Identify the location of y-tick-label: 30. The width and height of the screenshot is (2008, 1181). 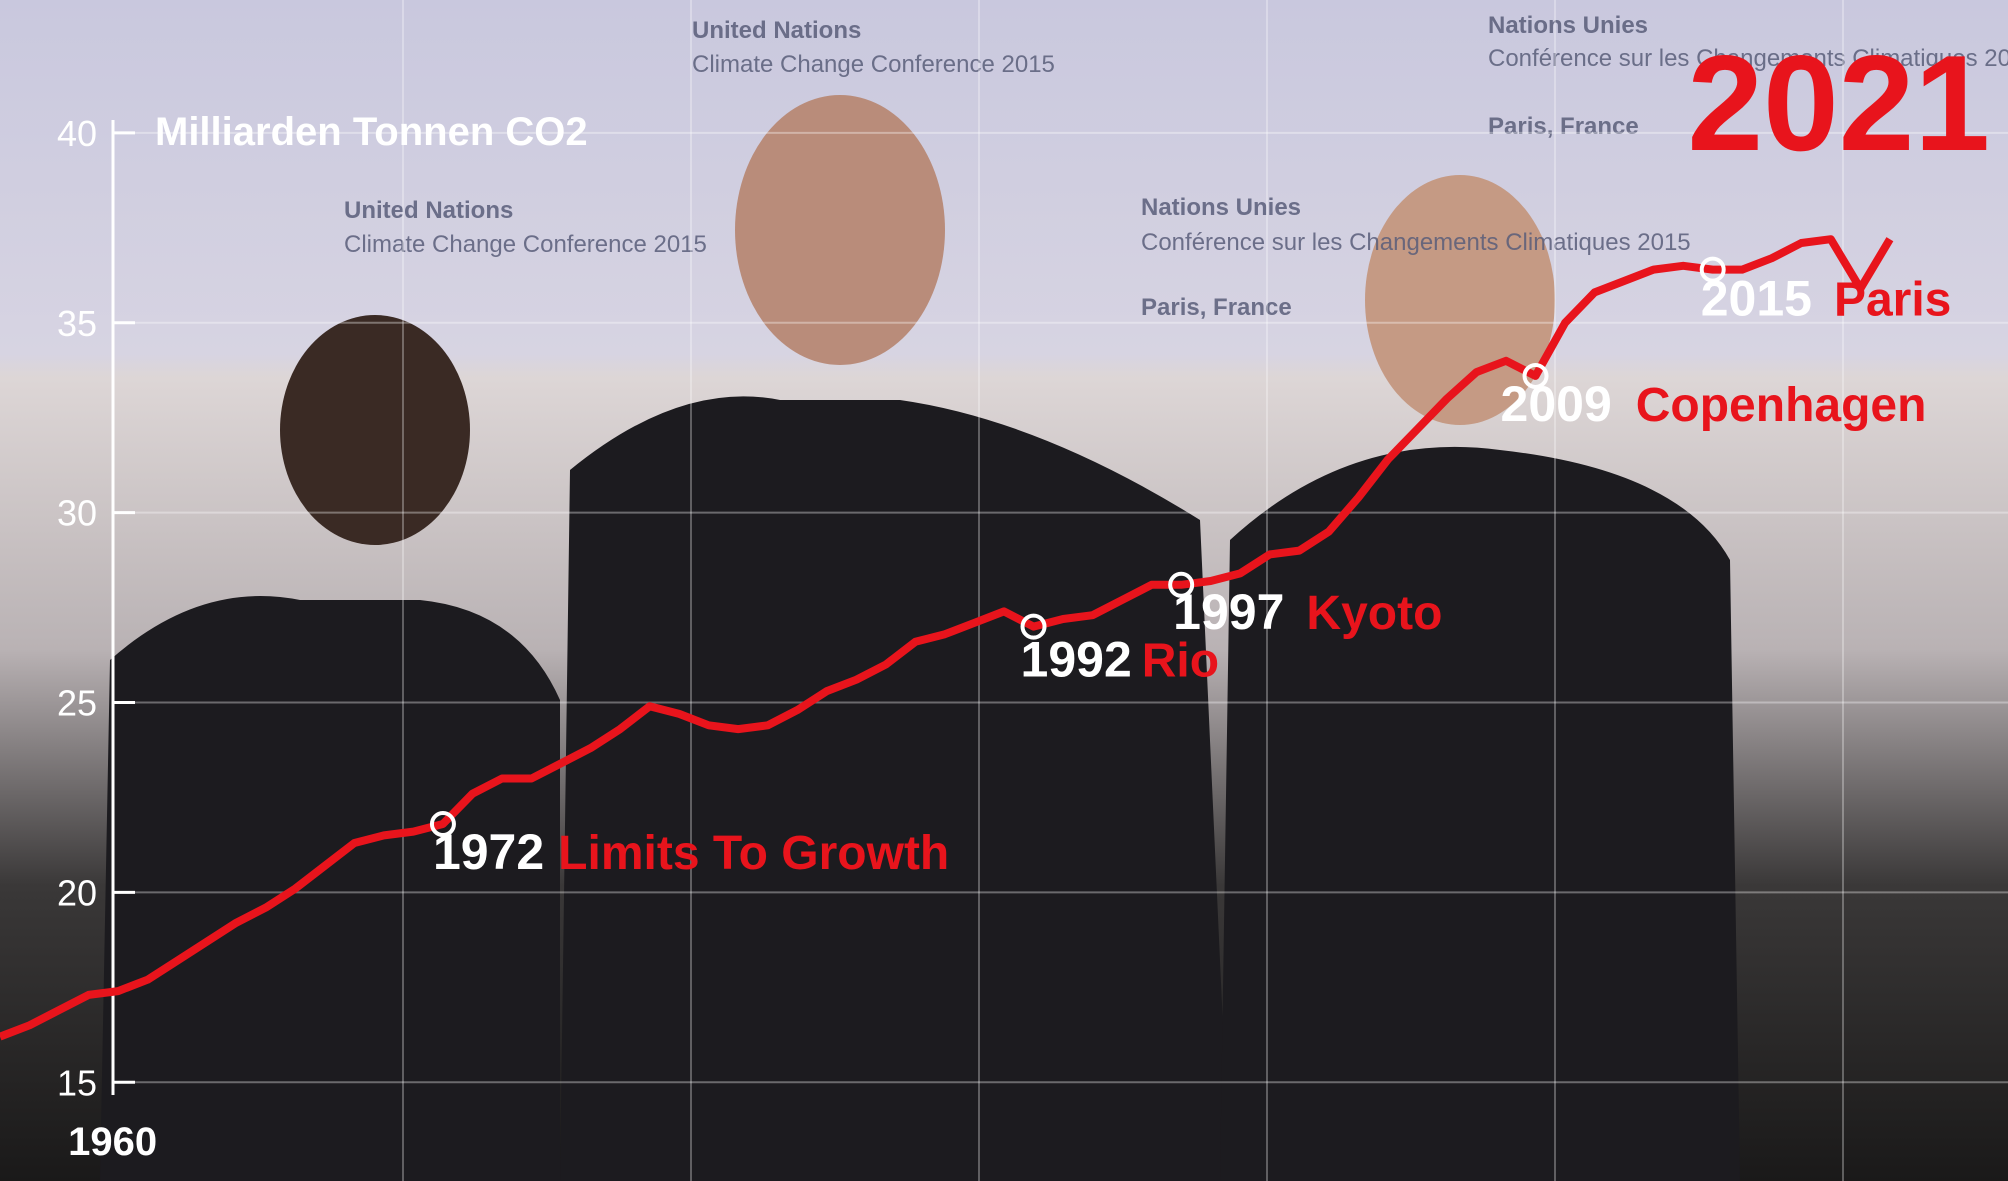
(77, 513).